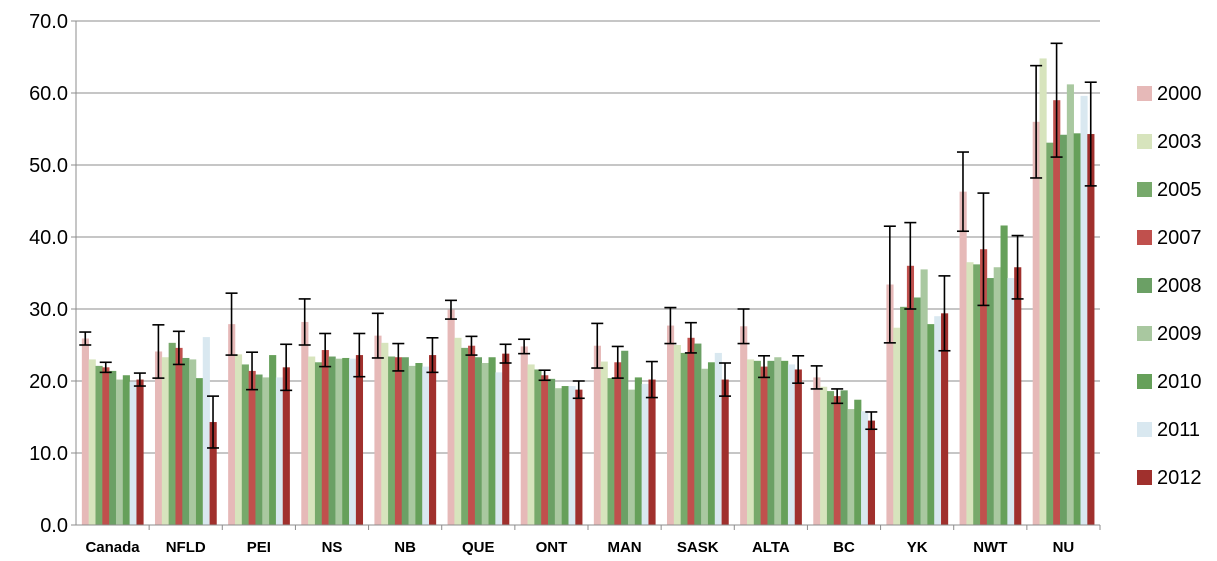 This screenshot has width=1217, height=561. What do you see at coordinates (1179, 142) in the screenshot?
I see `legend-label: 2003` at bounding box center [1179, 142].